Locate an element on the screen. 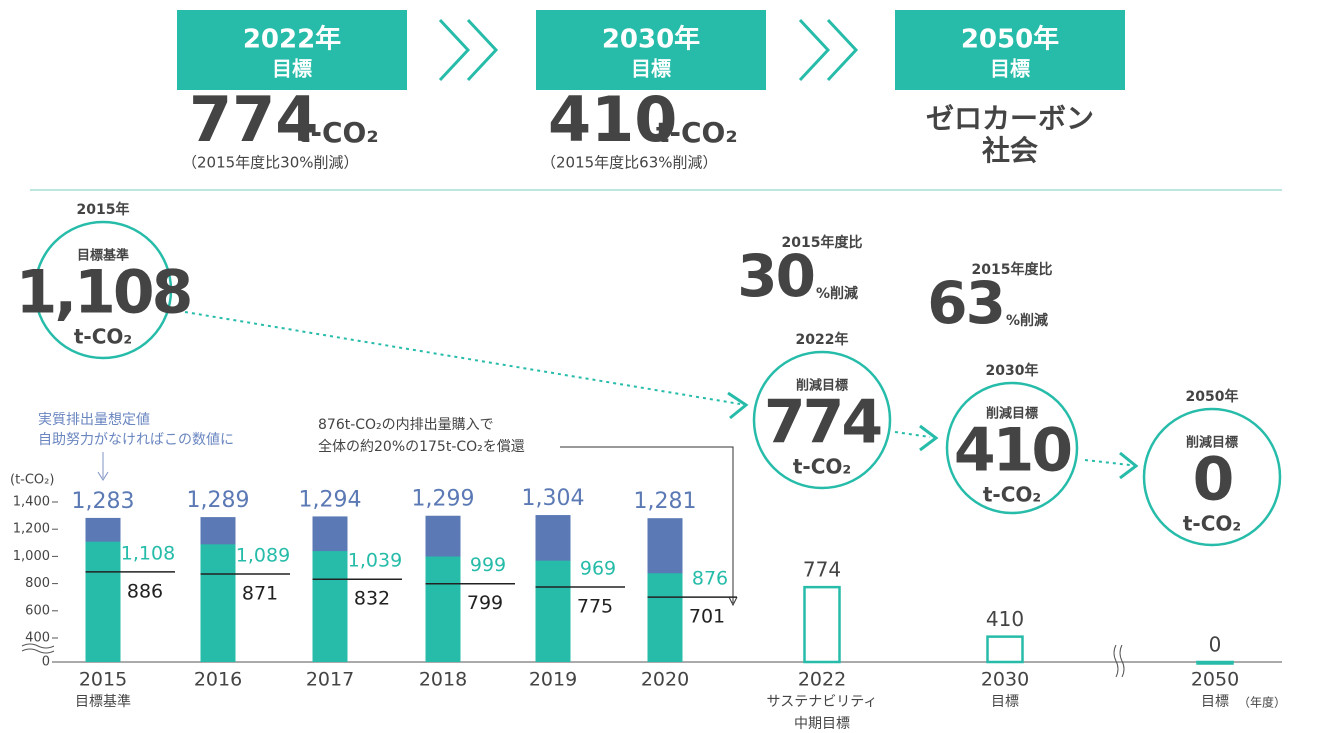  x-tick-label: 2015 is located at coordinates (103, 680).